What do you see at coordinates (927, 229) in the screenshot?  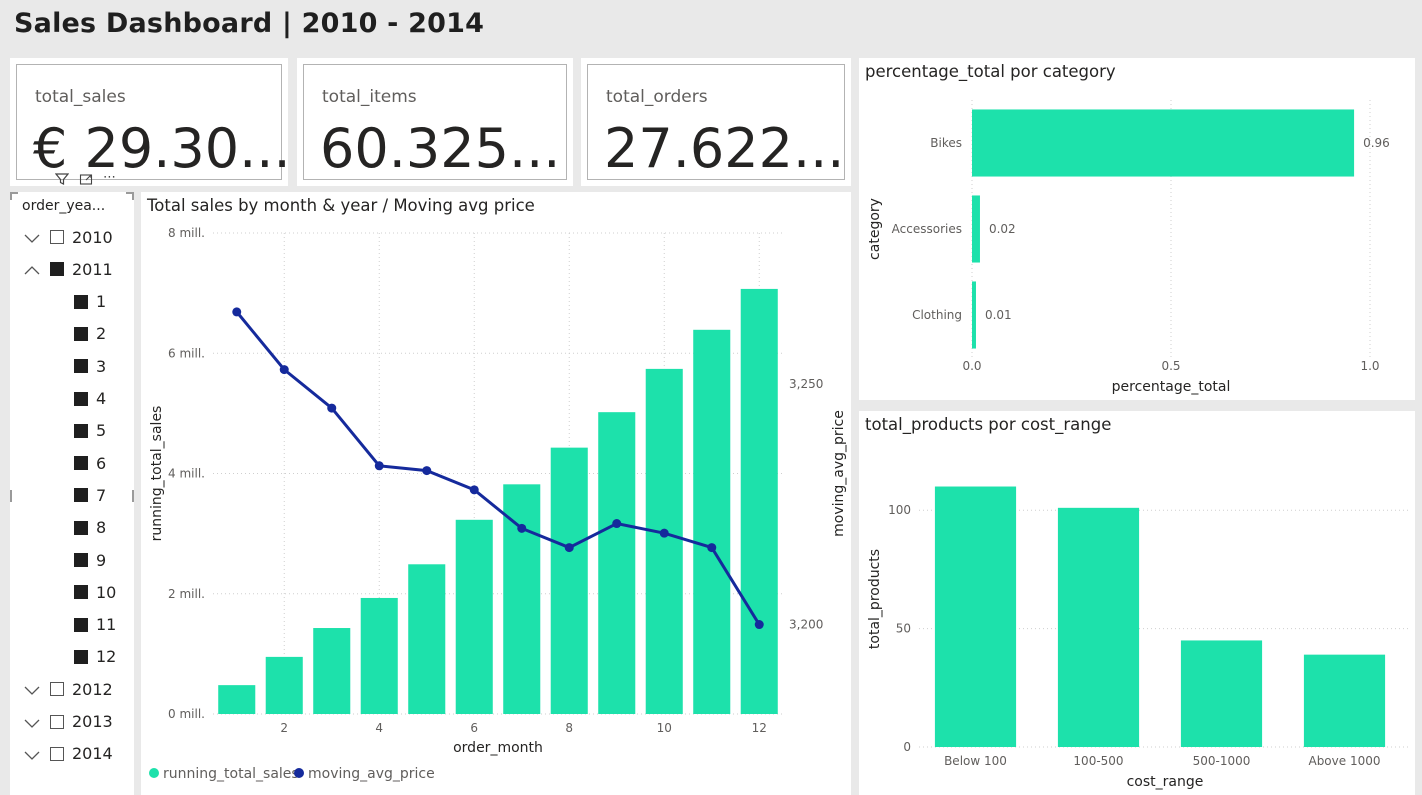 I see `category-label: Accessories` at bounding box center [927, 229].